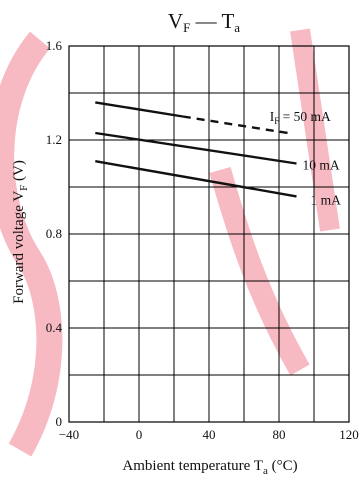 This screenshot has width=364, height=479. Describe the element at coordinates (54, 45) in the screenshot. I see `y-tick-label: 1.6` at that location.